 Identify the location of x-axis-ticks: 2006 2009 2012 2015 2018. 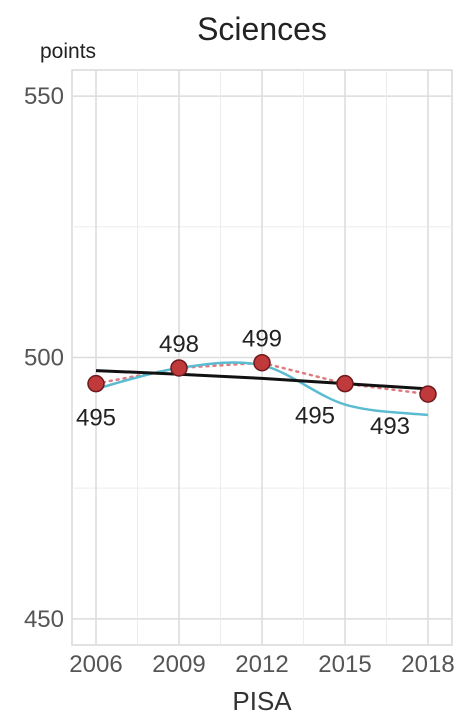
(261, 664).